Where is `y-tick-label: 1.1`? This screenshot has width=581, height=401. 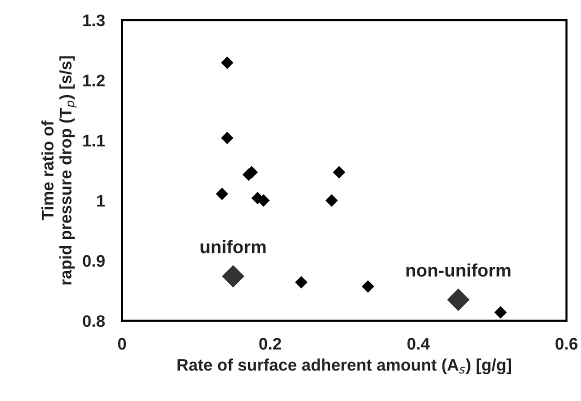
y-tick-label: 1.1 is located at coordinates (94, 140).